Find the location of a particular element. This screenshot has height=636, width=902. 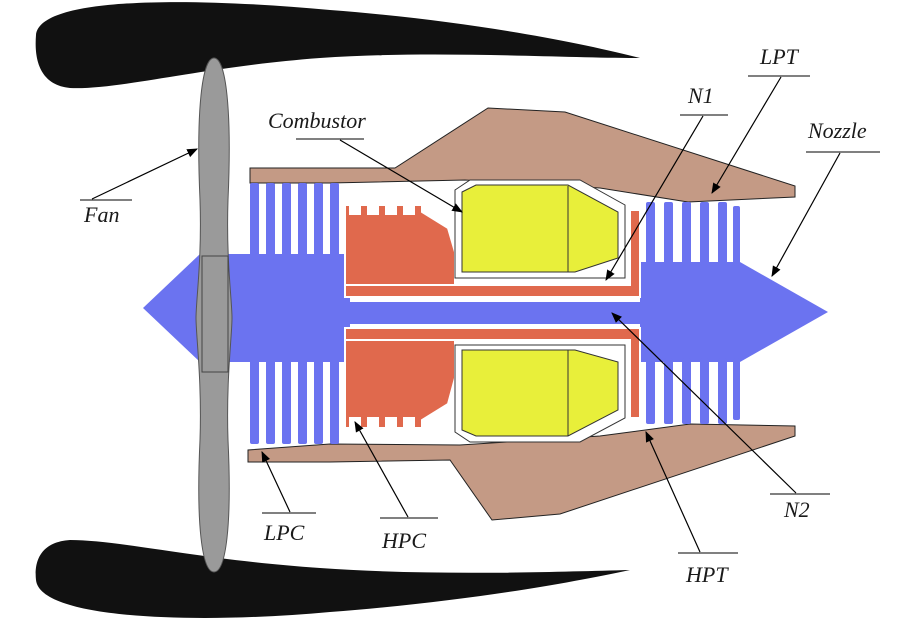

label-fan: Fan is located at coordinates (139, 187).